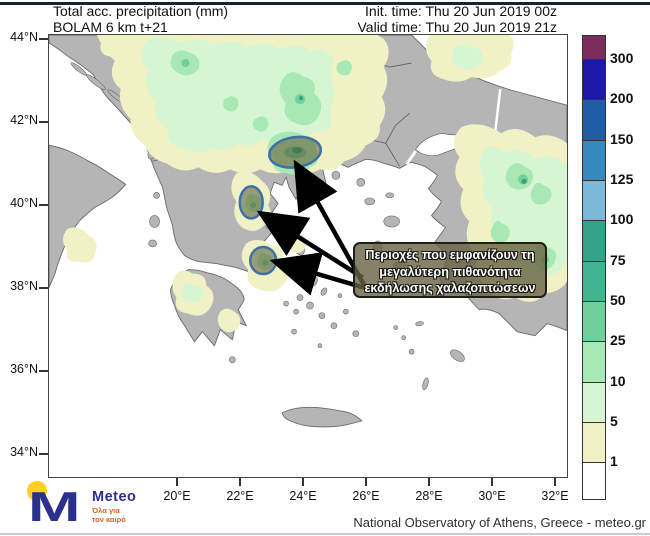 Image resolution: width=650 pixels, height=536 pixels. Describe the element at coordinates (450, 288) in the screenshot. I see `annotation-line3: εκδήλωσης χαλαζοπτώσεων` at that location.